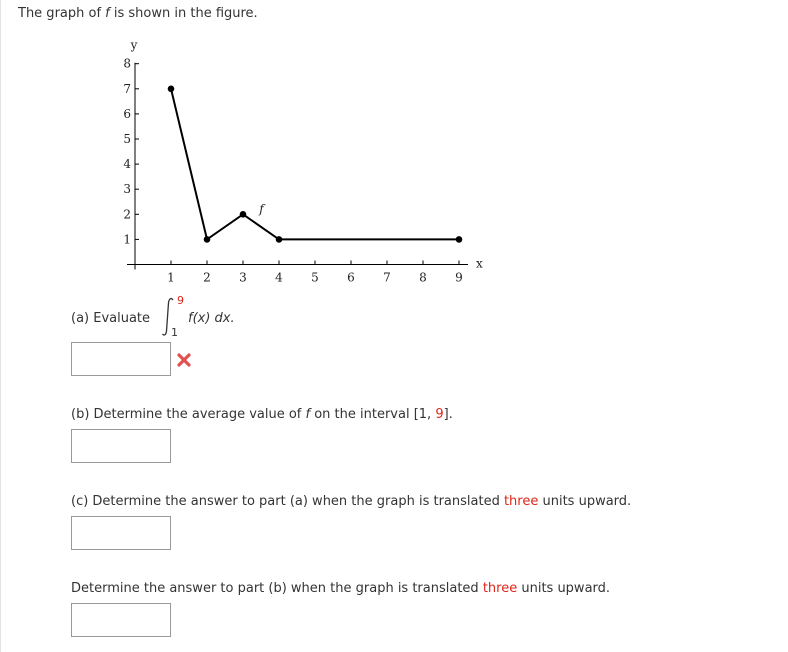 The width and height of the screenshot is (788, 652). I want to click on part-b-mid: on the interval [1,, so click(373, 414).